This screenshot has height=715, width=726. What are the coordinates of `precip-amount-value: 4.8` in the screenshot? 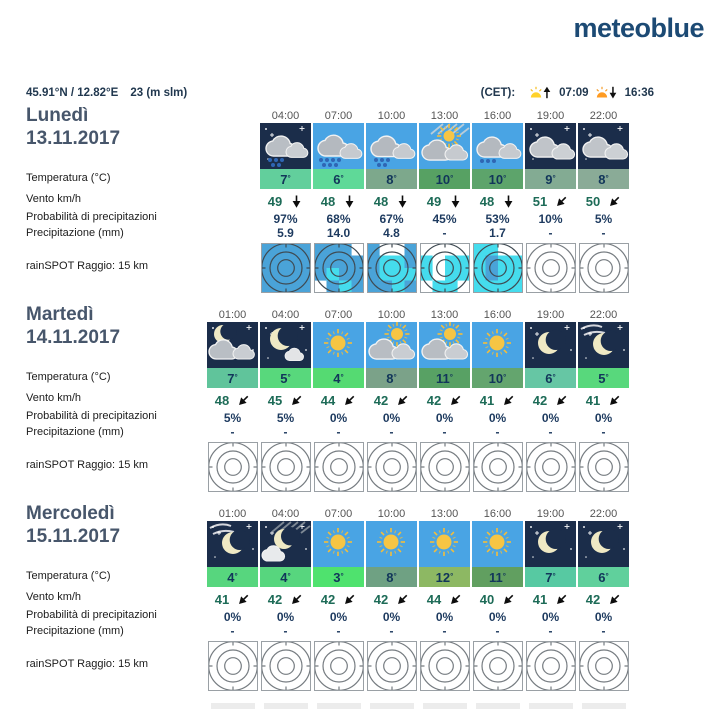 It's located at (391, 232).